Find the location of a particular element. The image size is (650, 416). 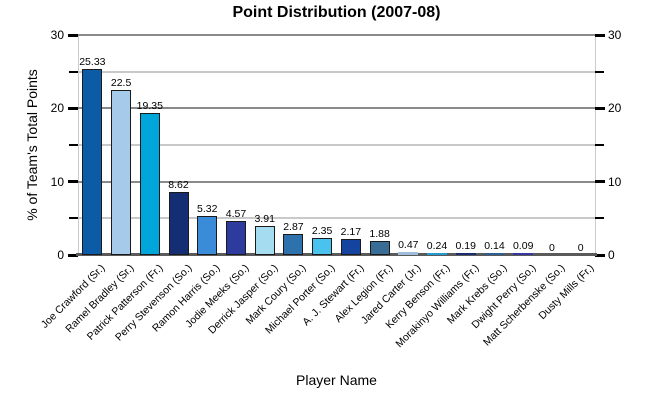

y-tick-label-left: 10 is located at coordinates (57, 181).